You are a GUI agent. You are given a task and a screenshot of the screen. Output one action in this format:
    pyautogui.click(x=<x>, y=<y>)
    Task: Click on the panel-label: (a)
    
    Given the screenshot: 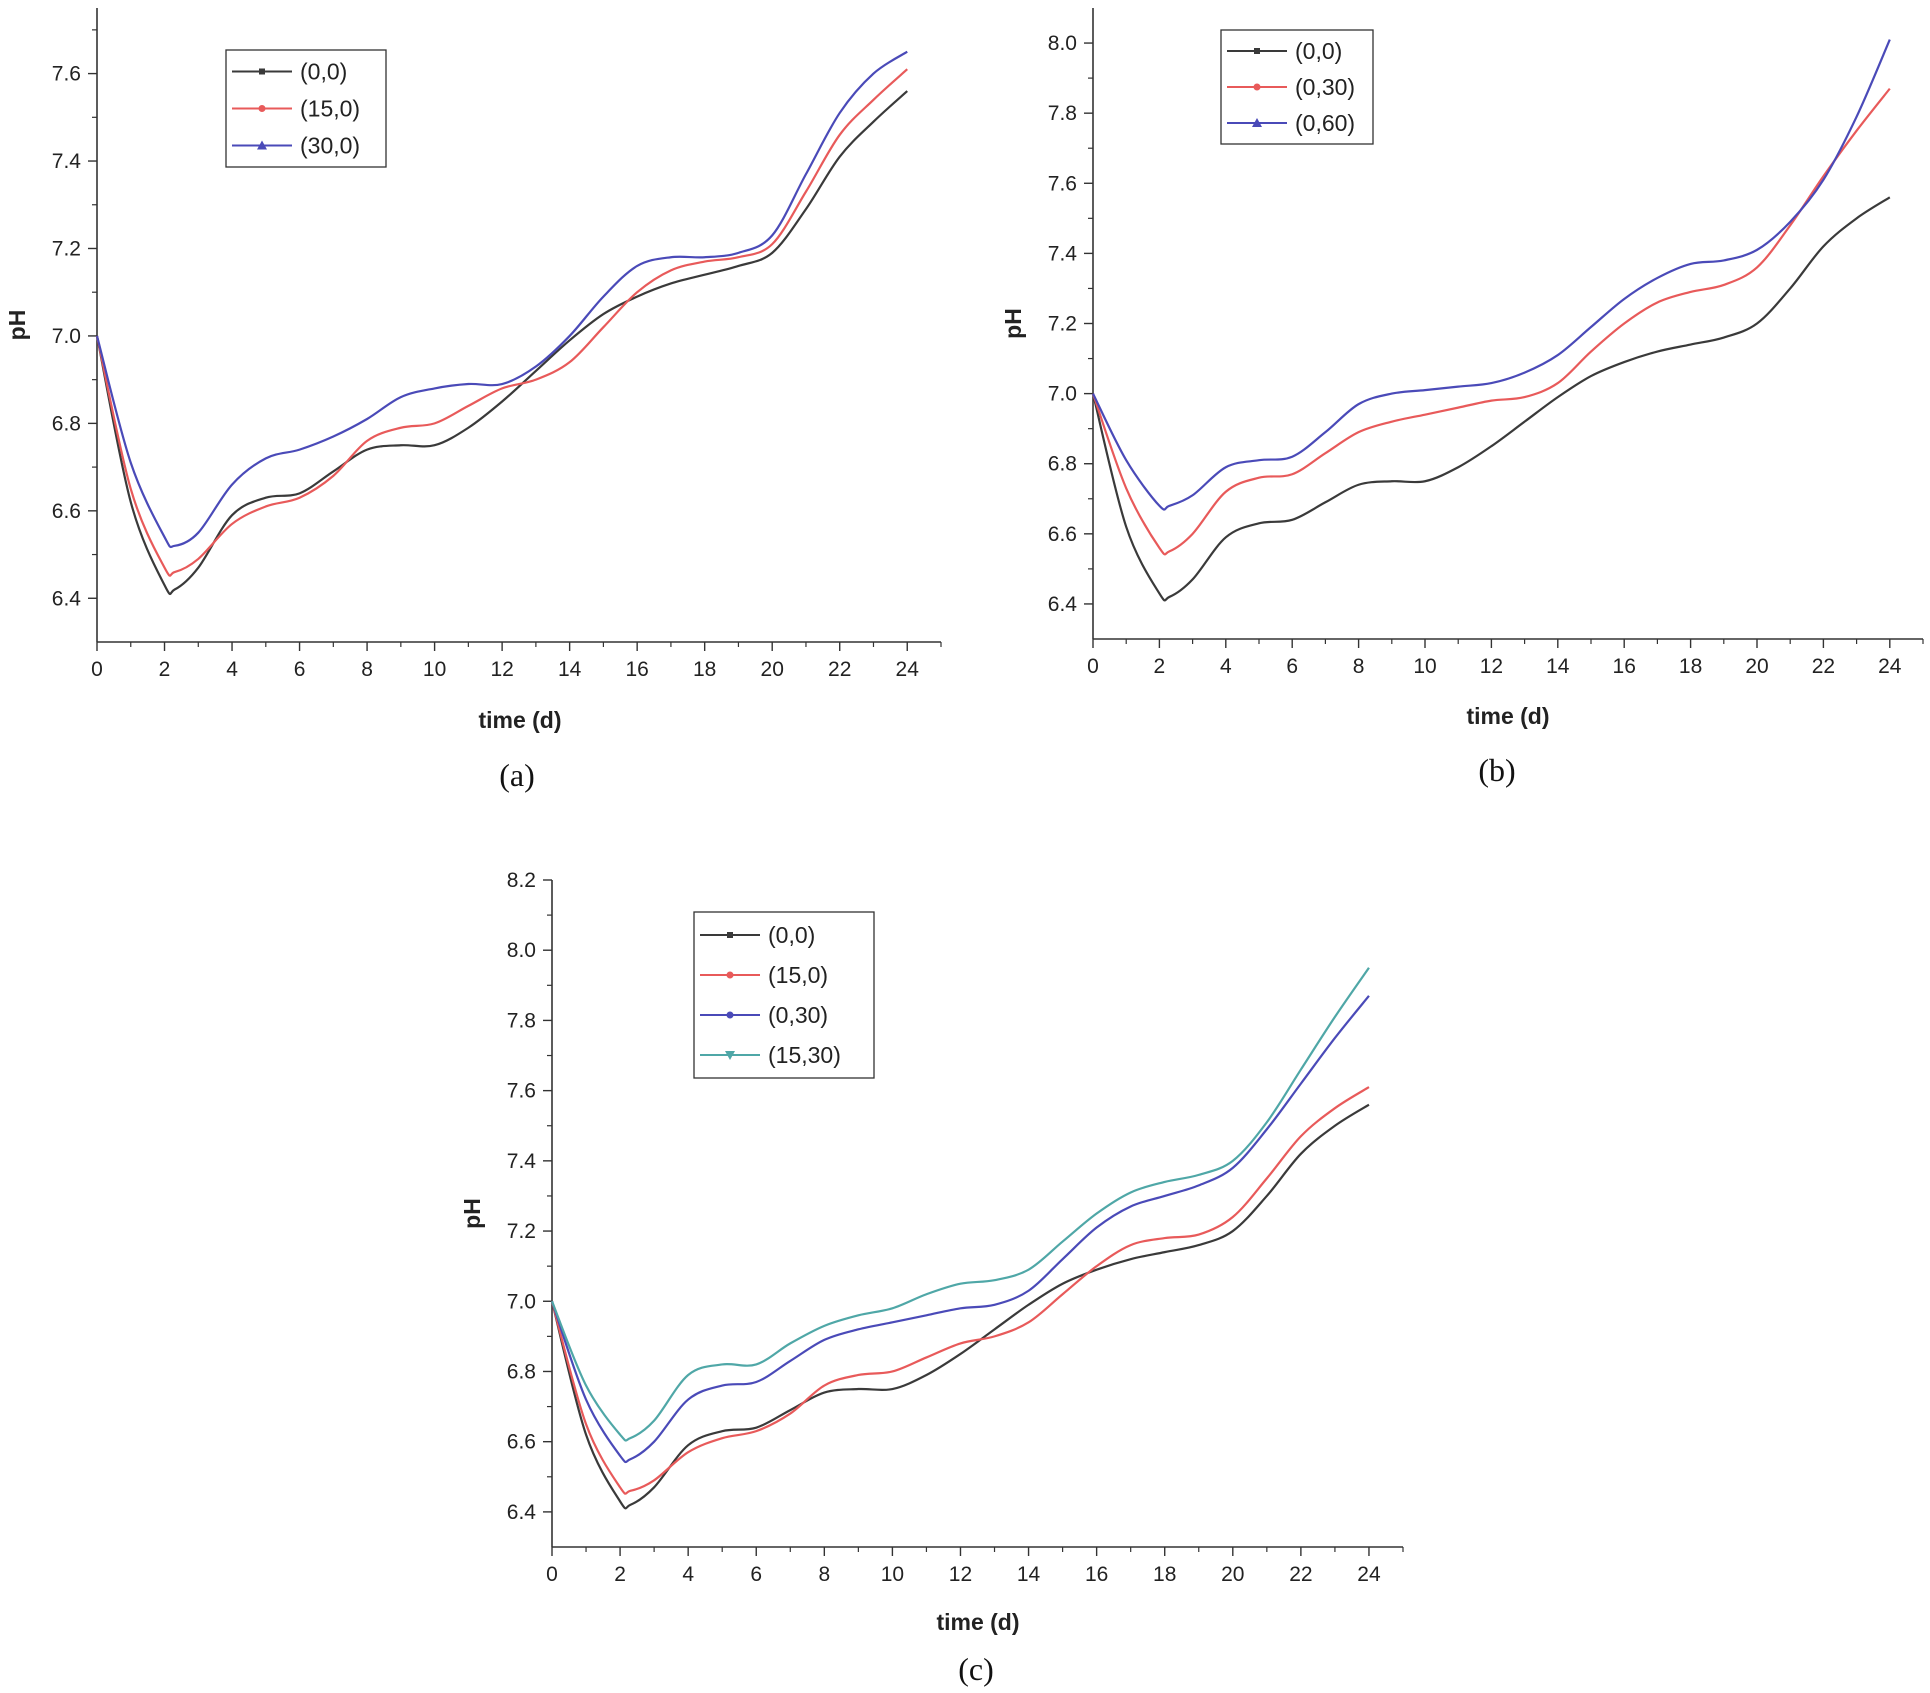 What is the action you would take?
    pyautogui.click(x=517, y=775)
    